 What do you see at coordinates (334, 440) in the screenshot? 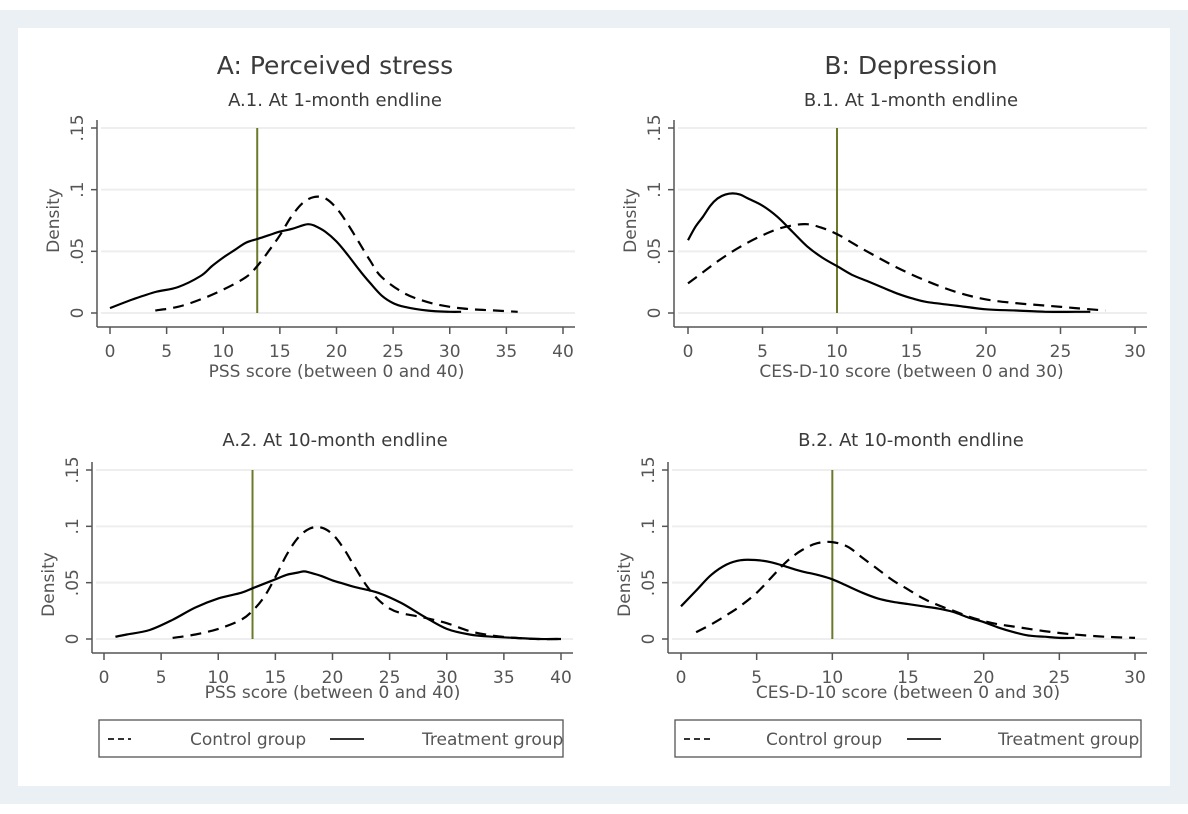
I see `panel-title: A.2. At 10-month endline` at bounding box center [334, 440].